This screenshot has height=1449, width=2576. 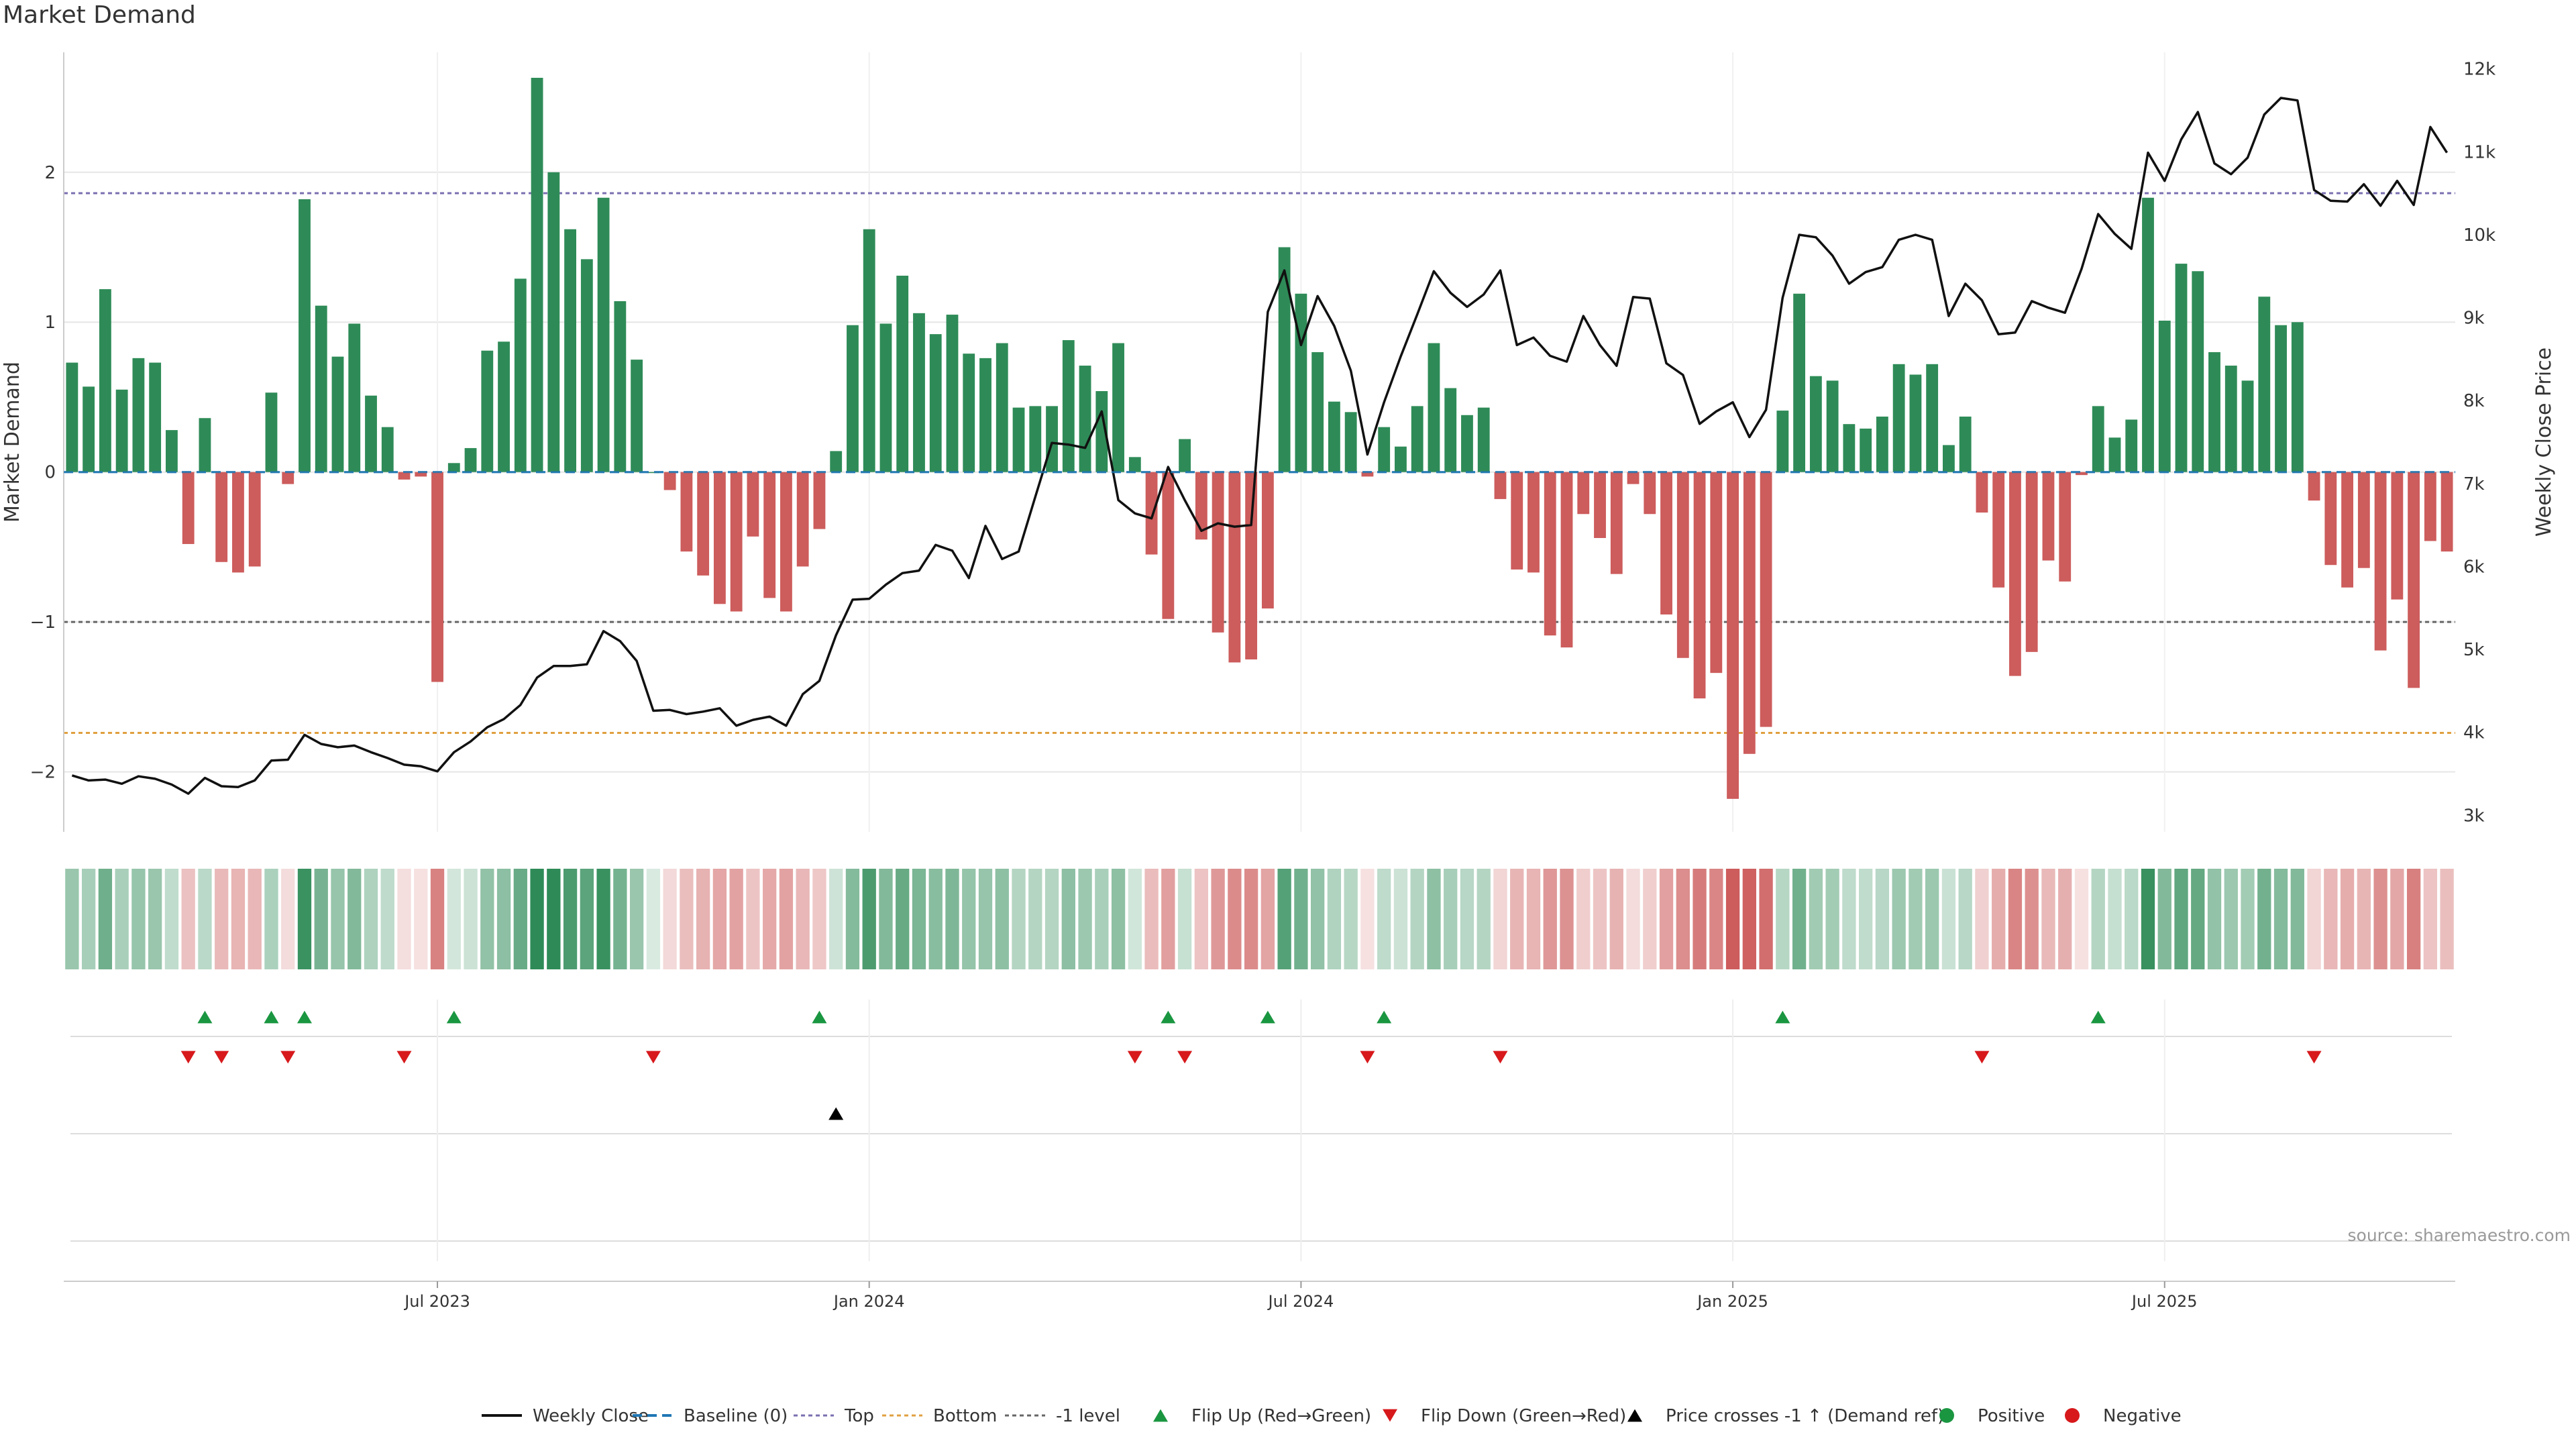 I want to click on left-tick-label: −1, so click(x=43, y=622).